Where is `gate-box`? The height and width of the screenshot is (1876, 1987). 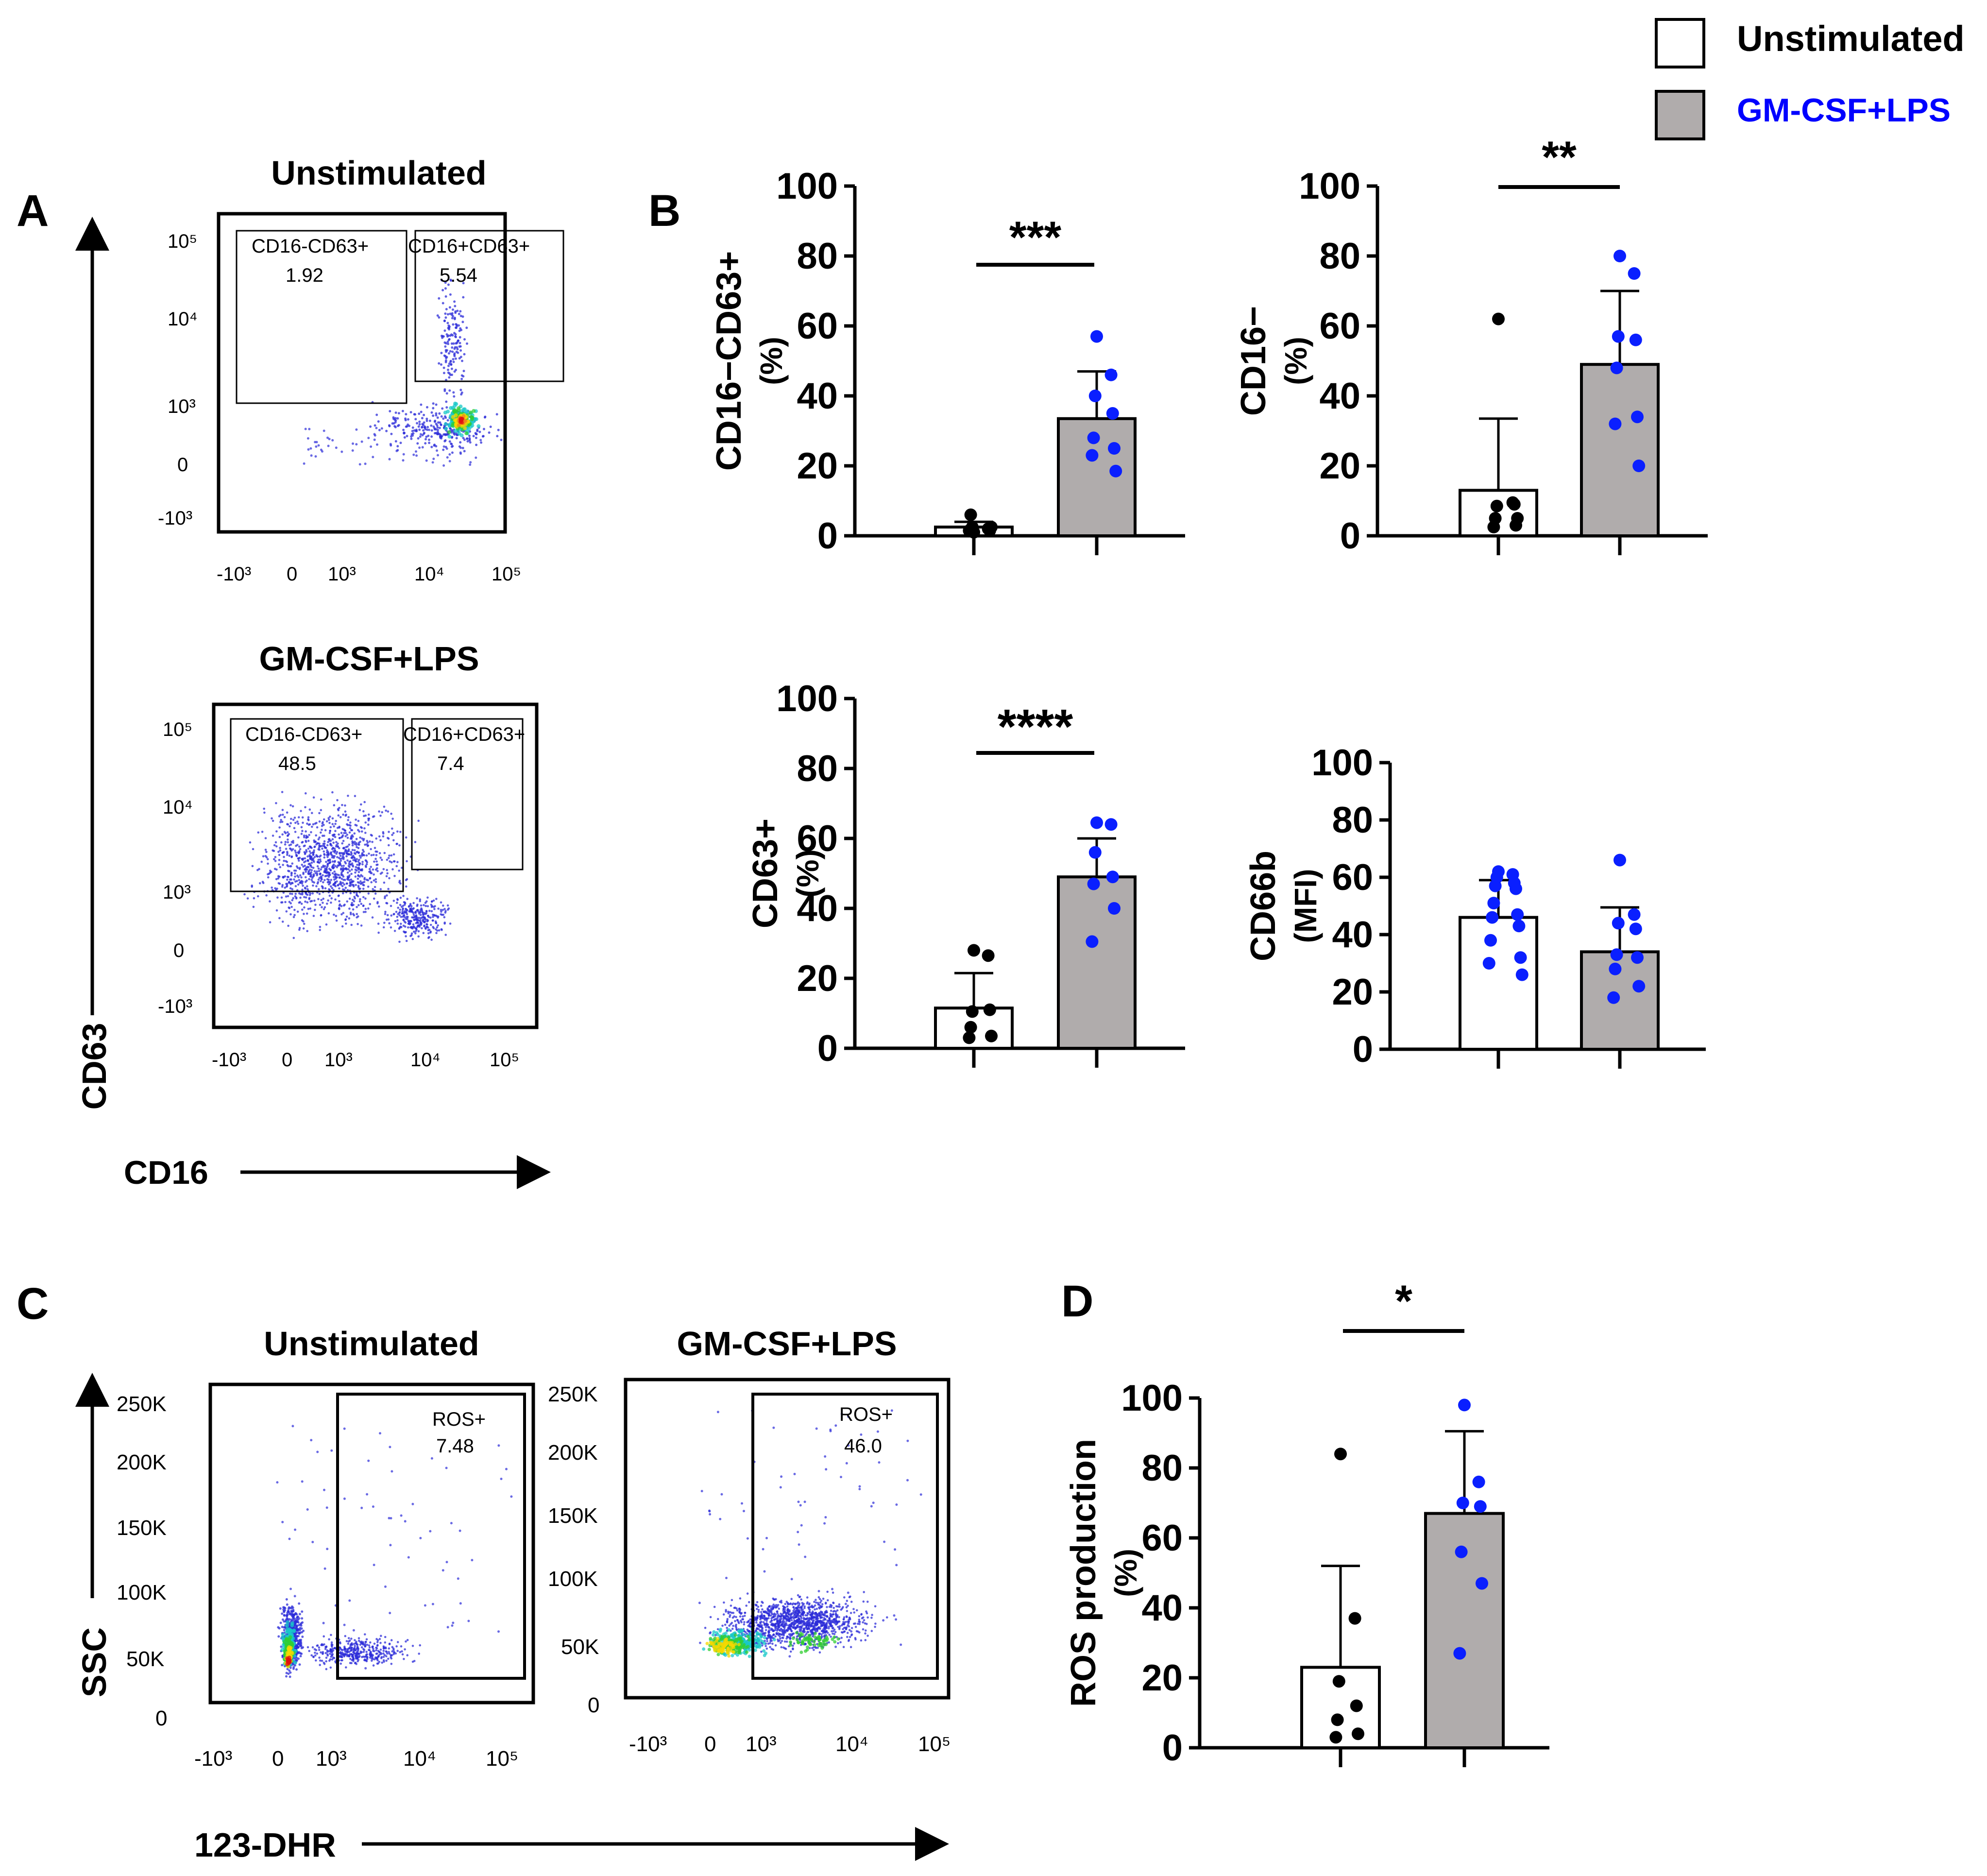
gate-box is located at coordinates (489, 306).